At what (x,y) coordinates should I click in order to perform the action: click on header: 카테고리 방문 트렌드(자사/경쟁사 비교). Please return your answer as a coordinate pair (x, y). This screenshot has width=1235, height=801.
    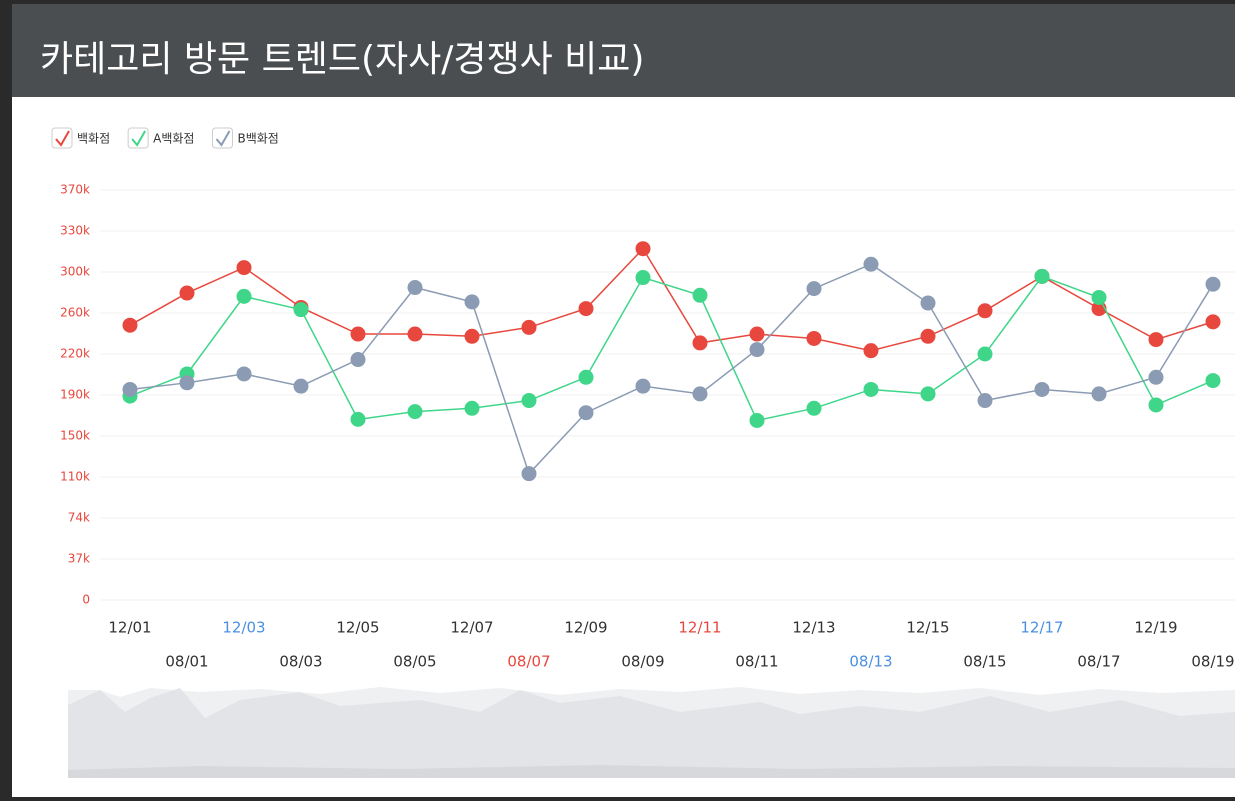
    Looking at the image, I should click on (623, 50).